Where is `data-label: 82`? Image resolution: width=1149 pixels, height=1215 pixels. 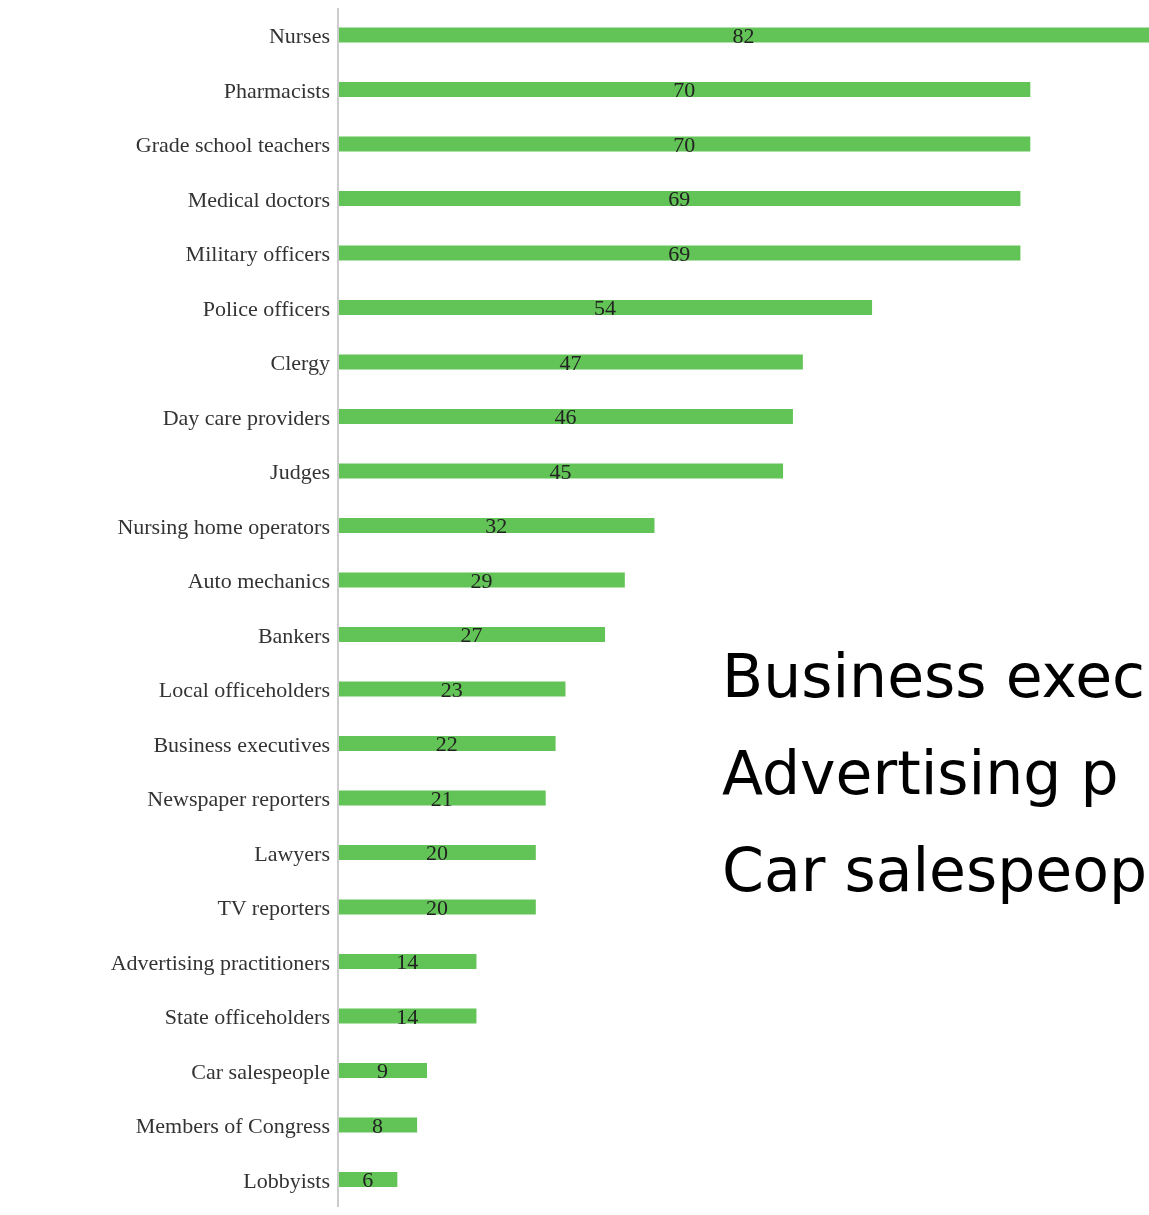
data-label: 82 is located at coordinates (743, 35).